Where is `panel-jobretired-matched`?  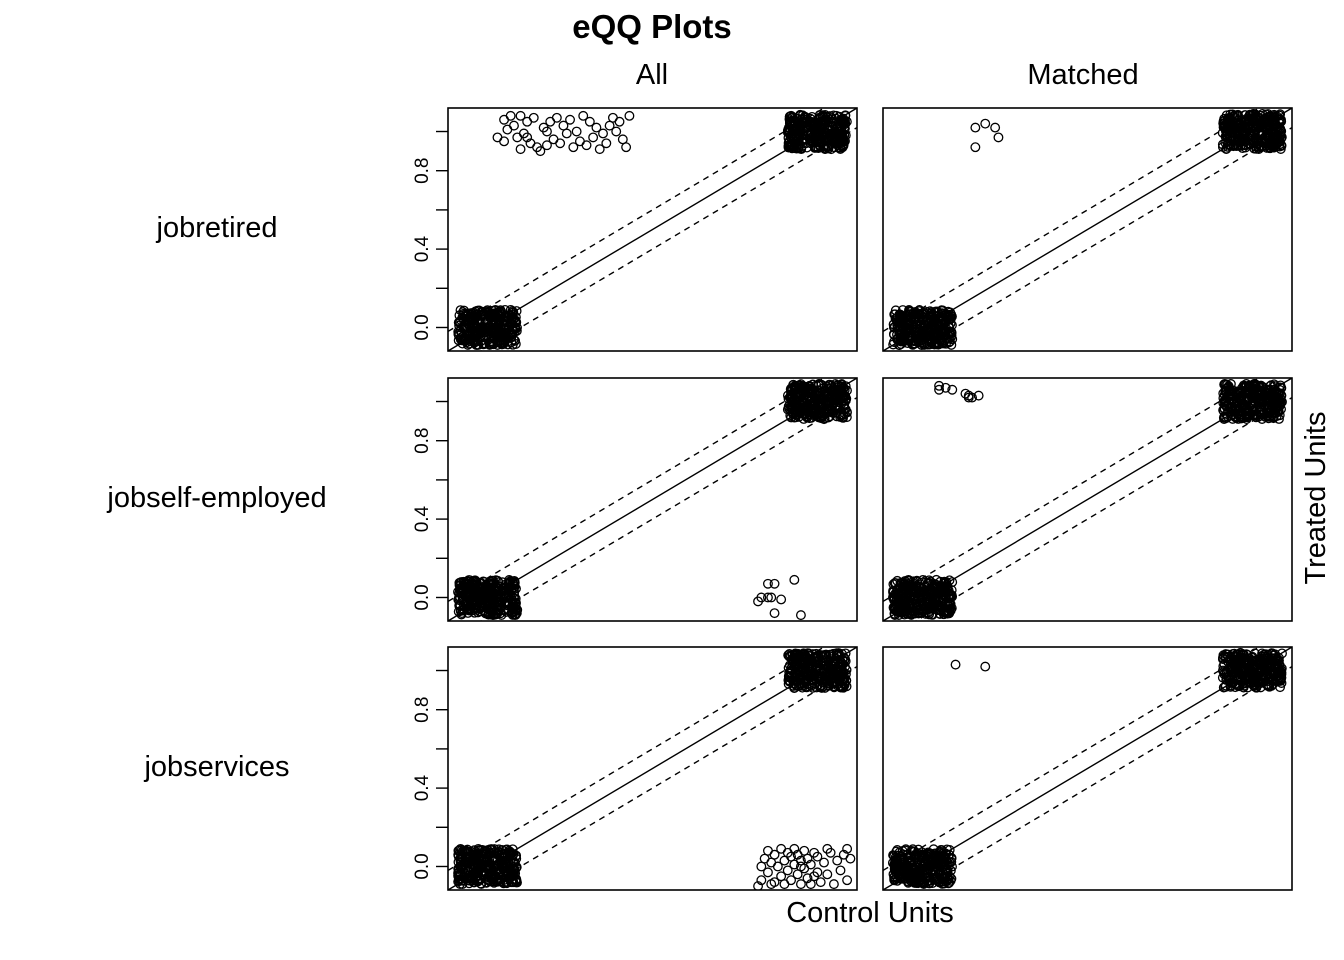
panel-jobretired-matched is located at coordinates (1087, 229).